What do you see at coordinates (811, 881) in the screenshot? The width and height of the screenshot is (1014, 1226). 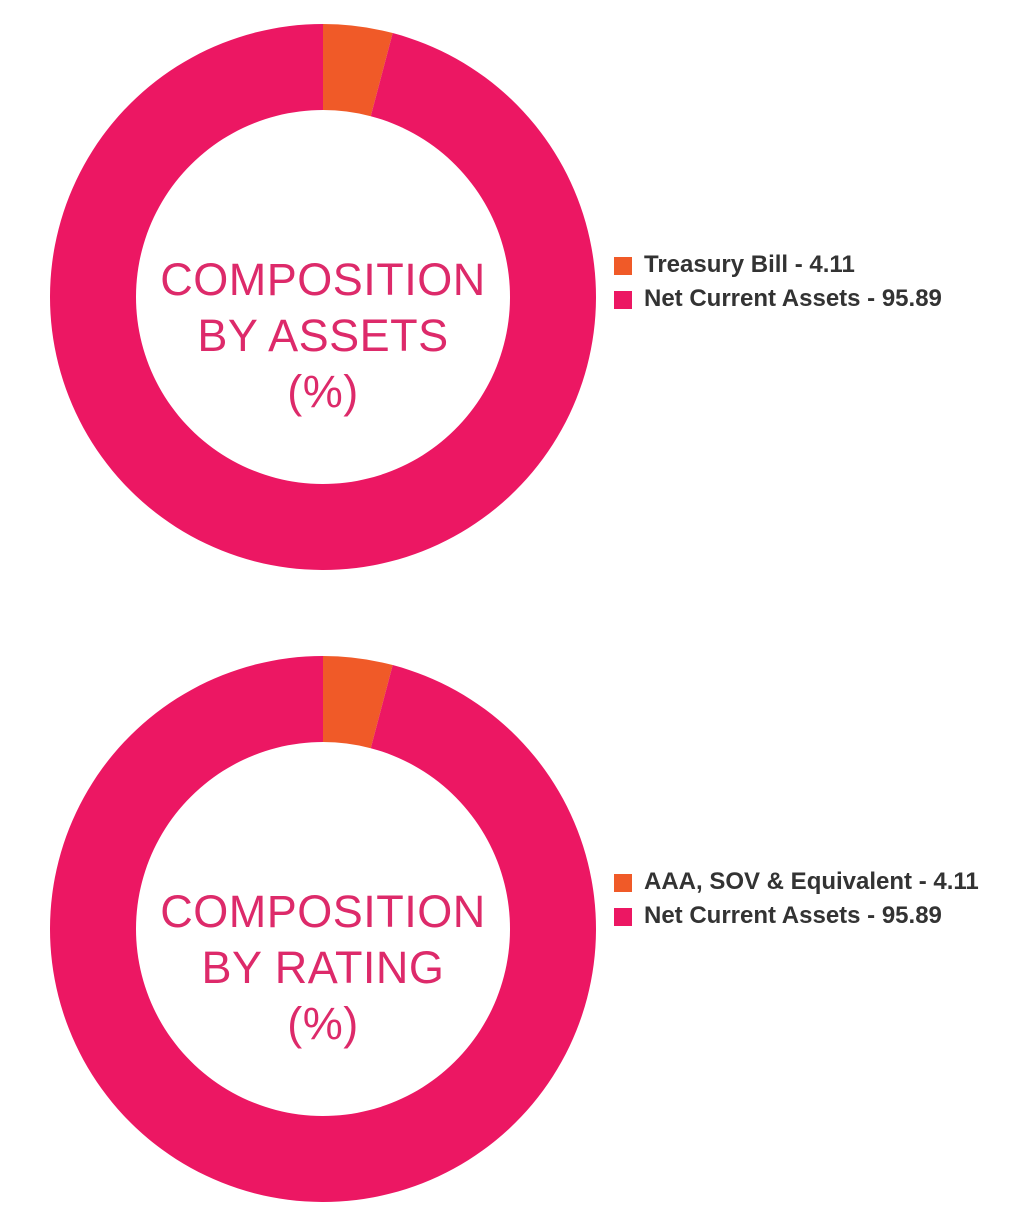 I see `legend-label: AAA, SOV & Equivalent - 4.11` at bounding box center [811, 881].